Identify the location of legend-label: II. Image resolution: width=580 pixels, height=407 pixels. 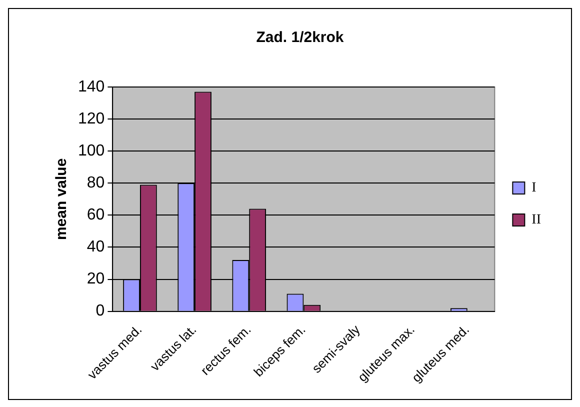
(537, 220).